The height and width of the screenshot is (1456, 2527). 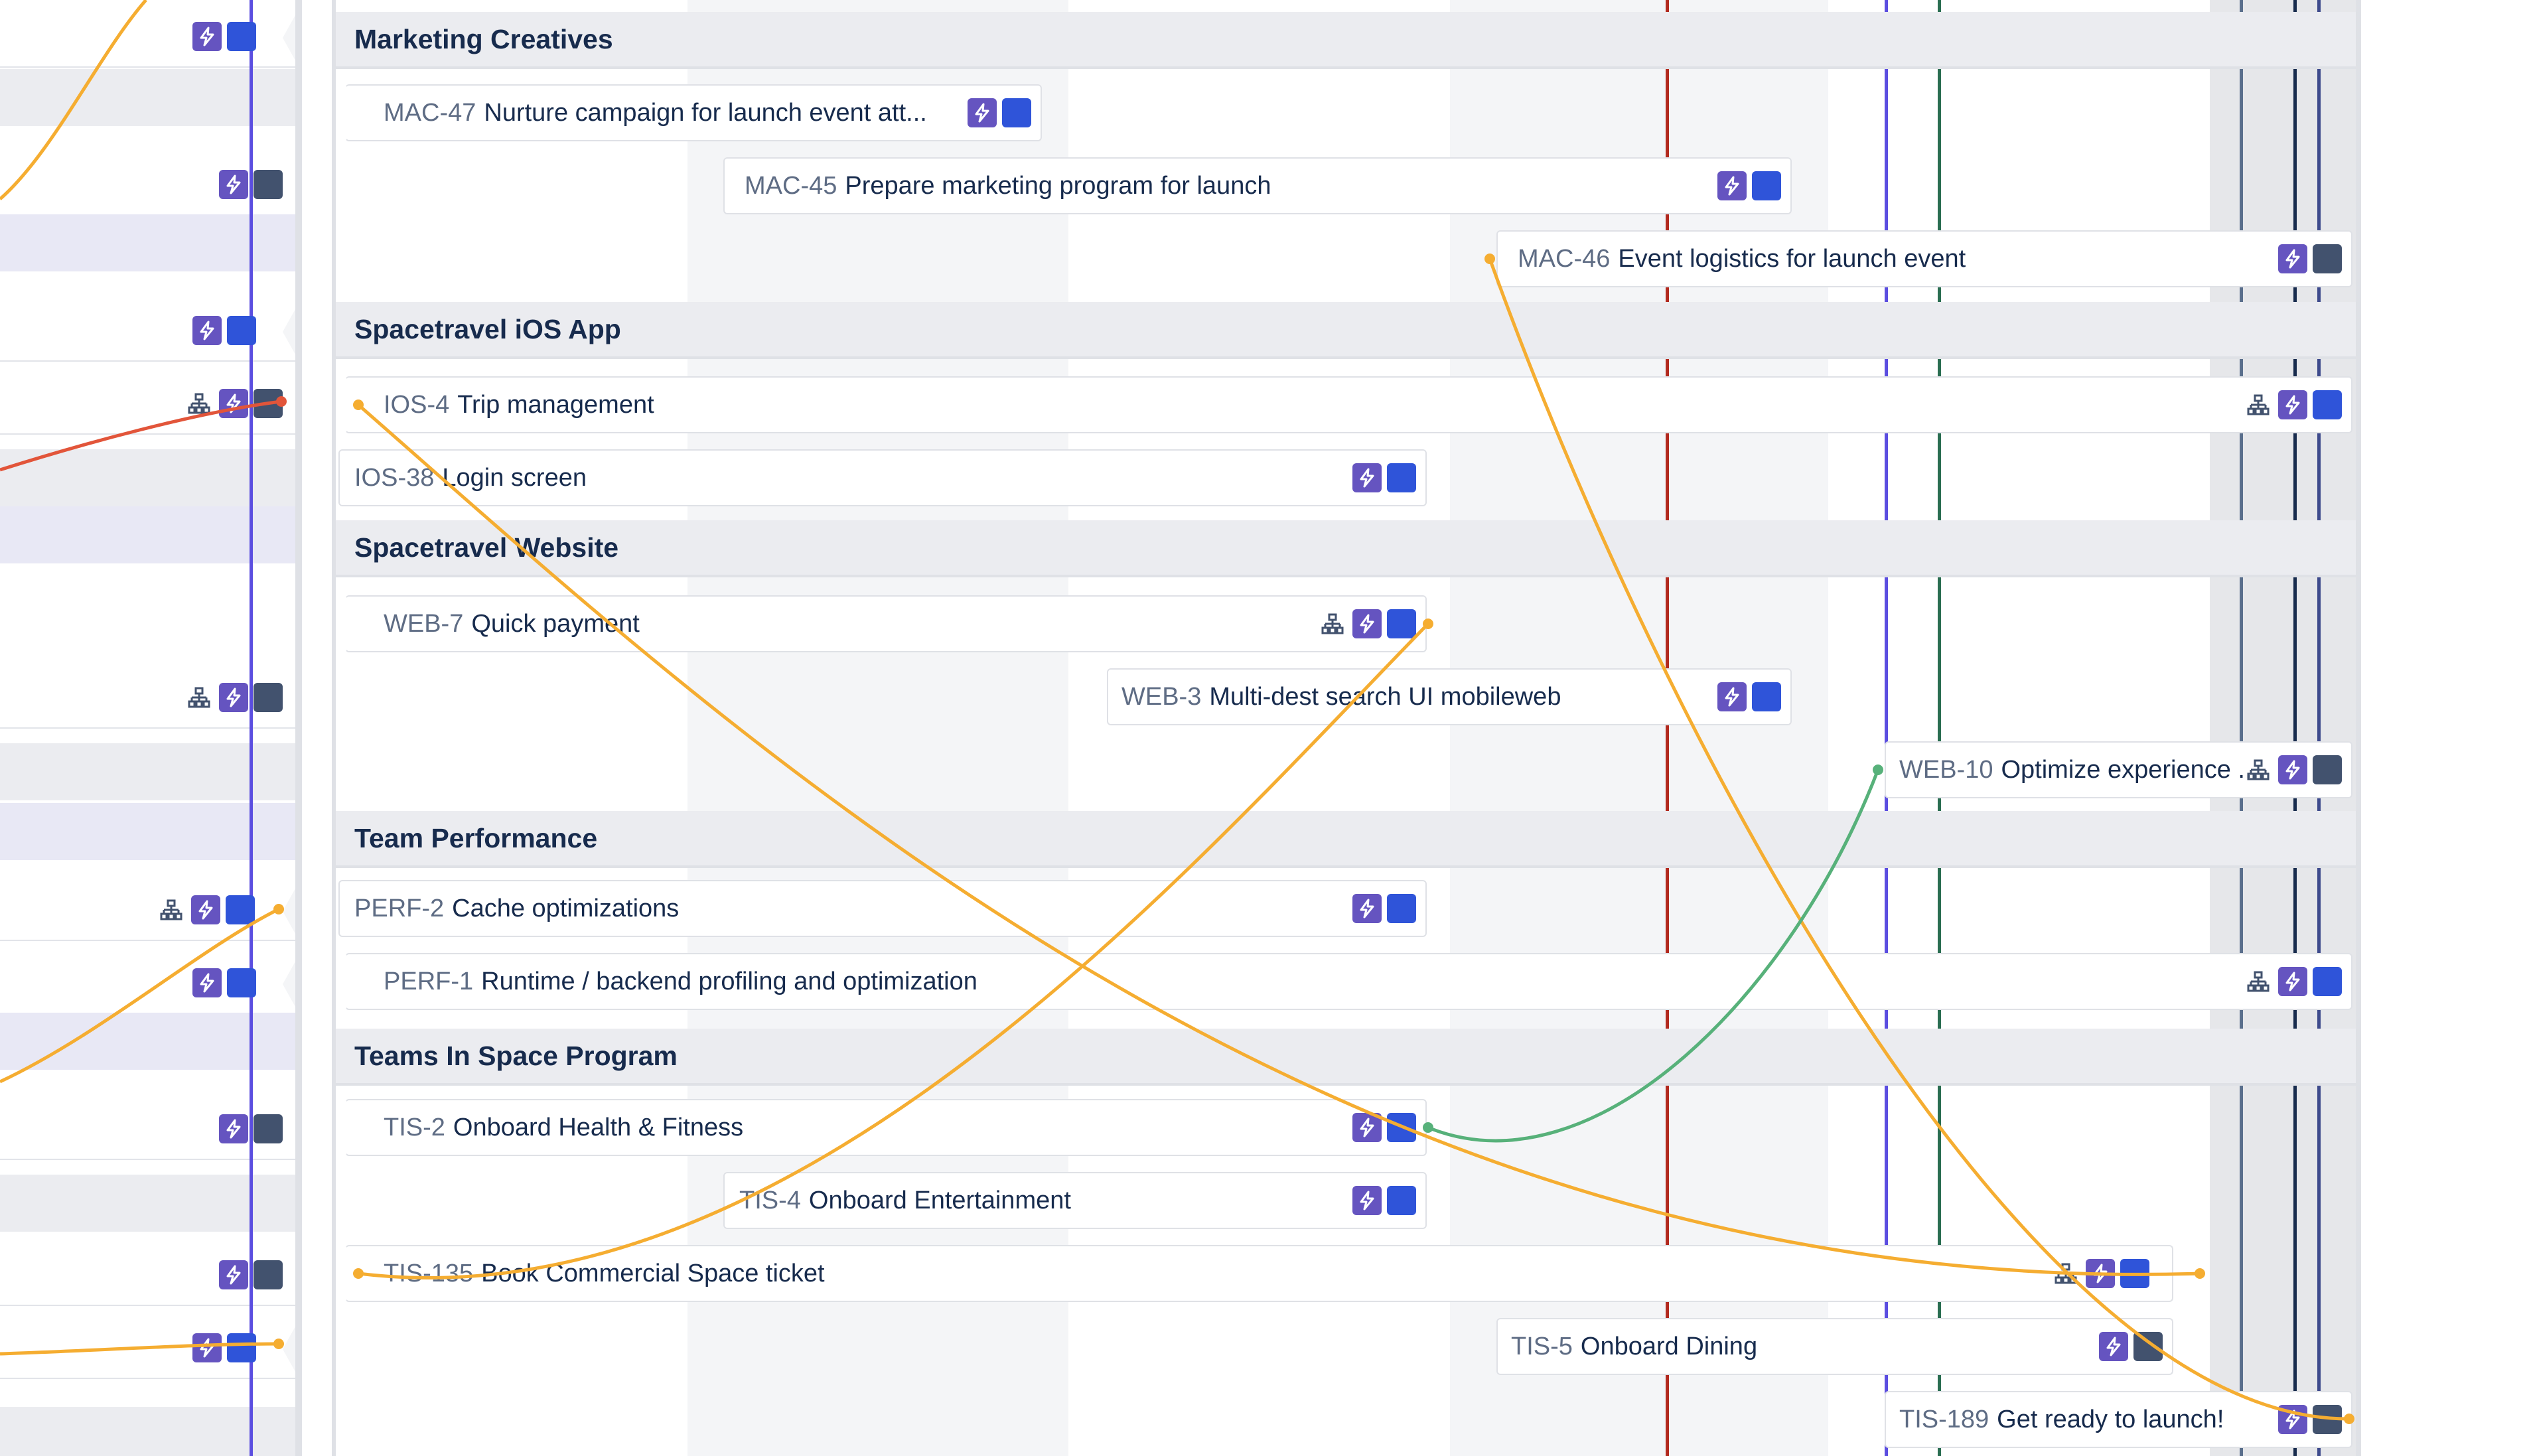 I want to click on group-header-spacetravel-ios-app: Spacetravel iOS App, so click(x=1346, y=330).